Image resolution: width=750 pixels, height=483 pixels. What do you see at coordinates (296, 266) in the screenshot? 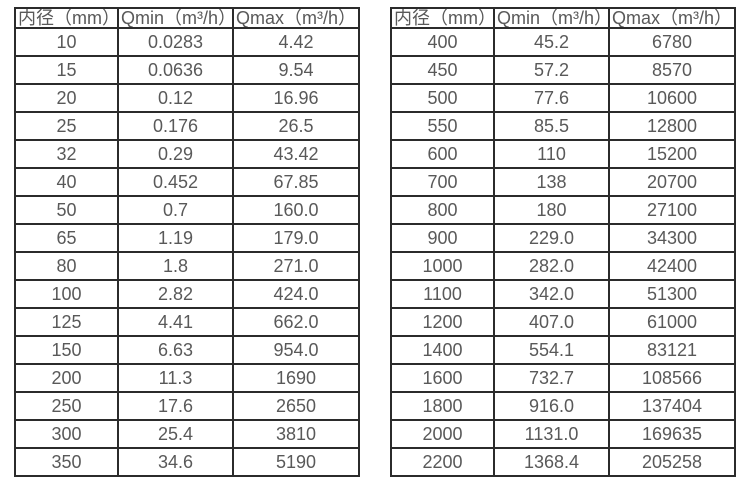
I see `table-cell: 271.0` at bounding box center [296, 266].